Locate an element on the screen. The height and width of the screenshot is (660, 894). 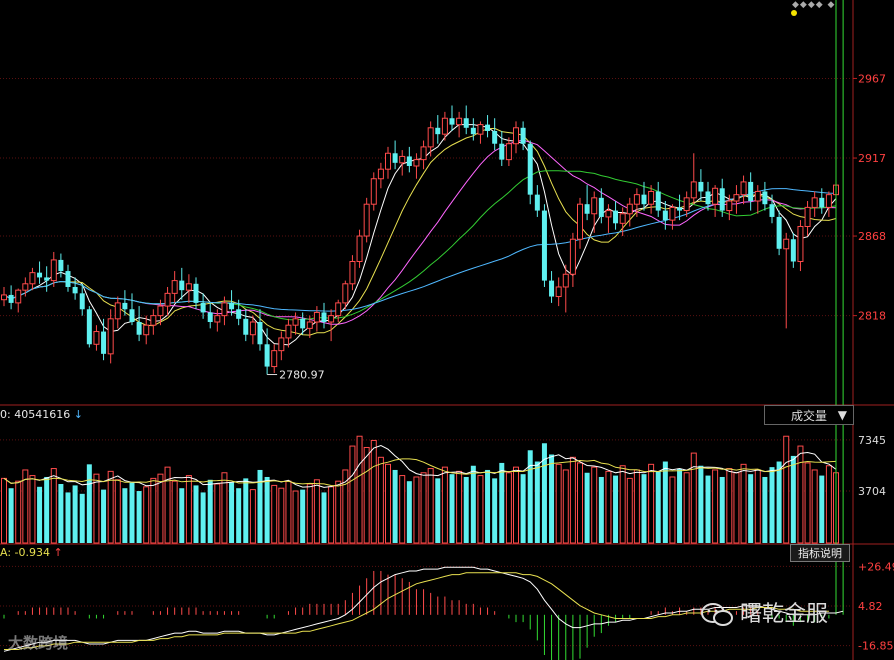
volume-tick-label: 3704 is located at coordinates (872, 491).